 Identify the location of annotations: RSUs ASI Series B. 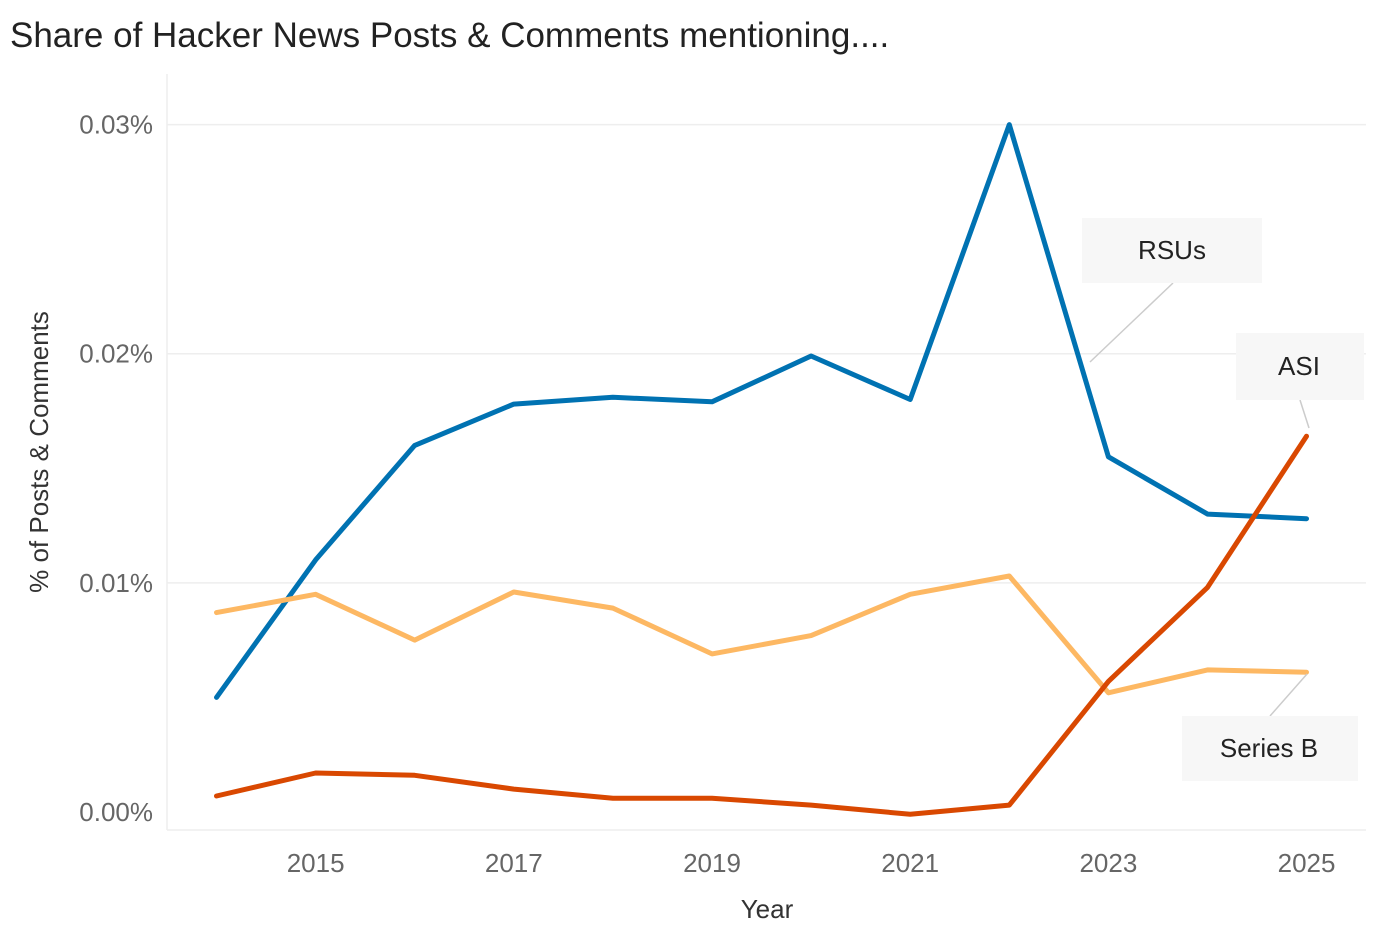
(1223, 499).